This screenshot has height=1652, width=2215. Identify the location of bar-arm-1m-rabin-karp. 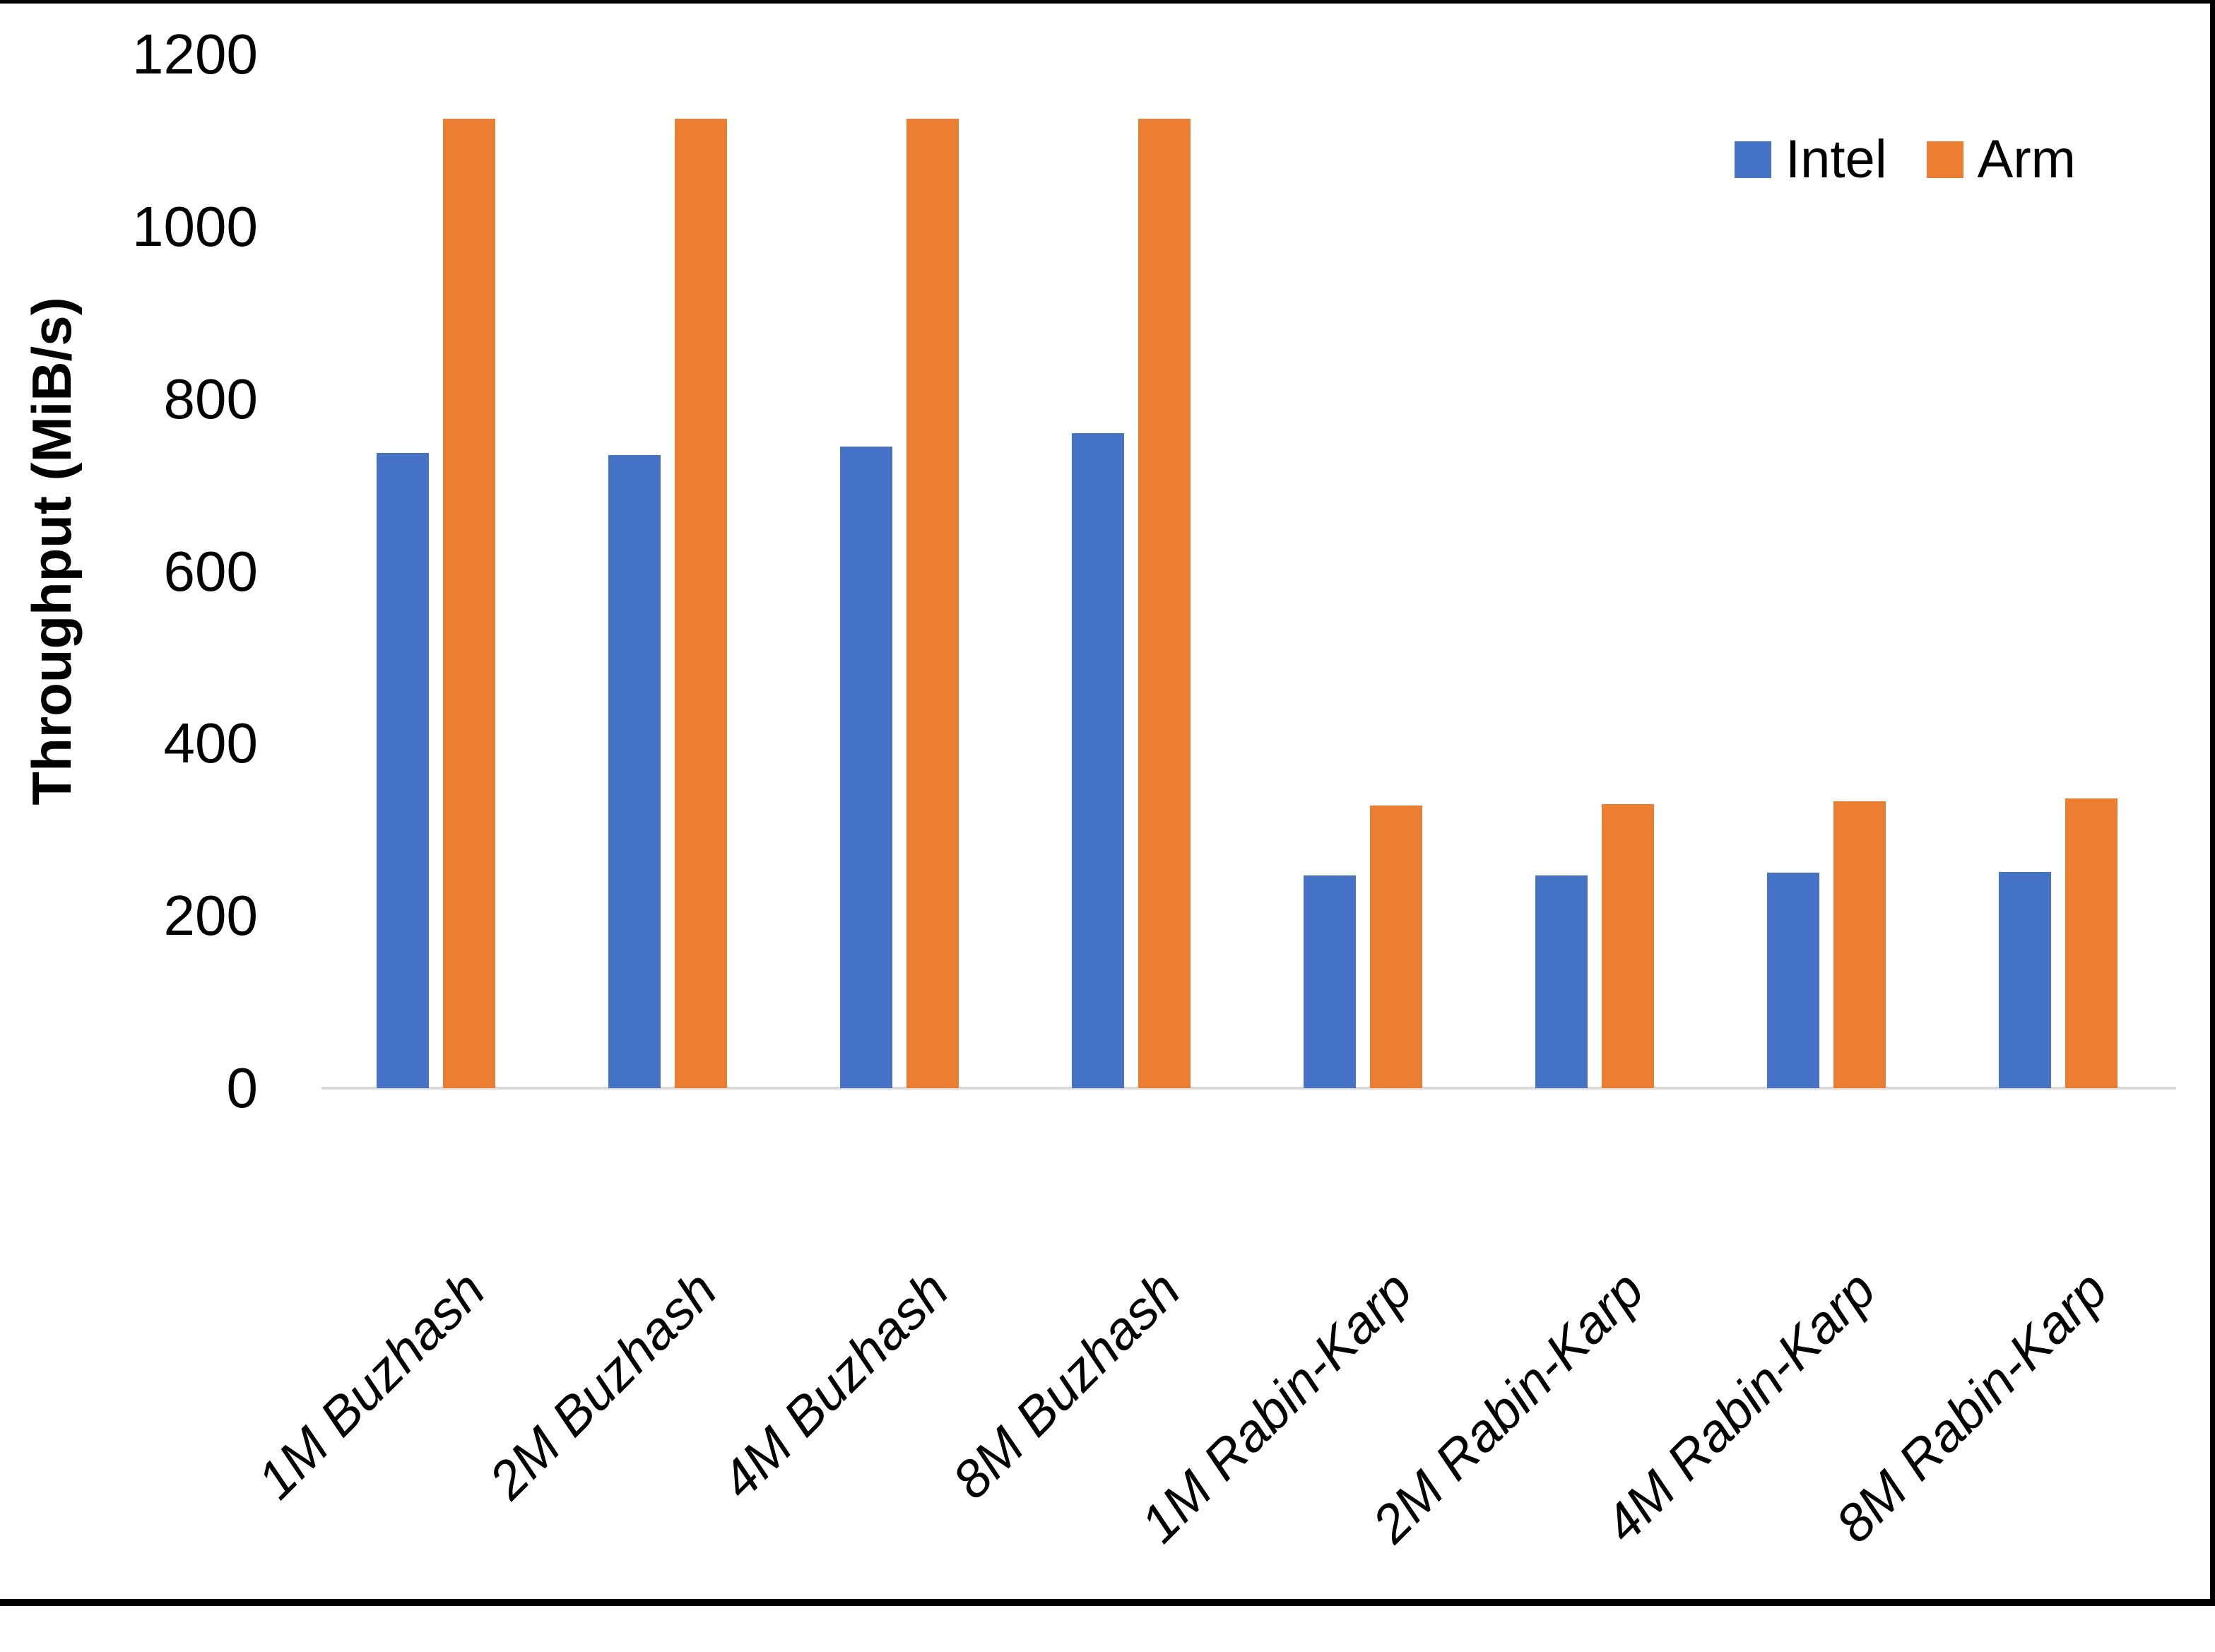
(1396, 947).